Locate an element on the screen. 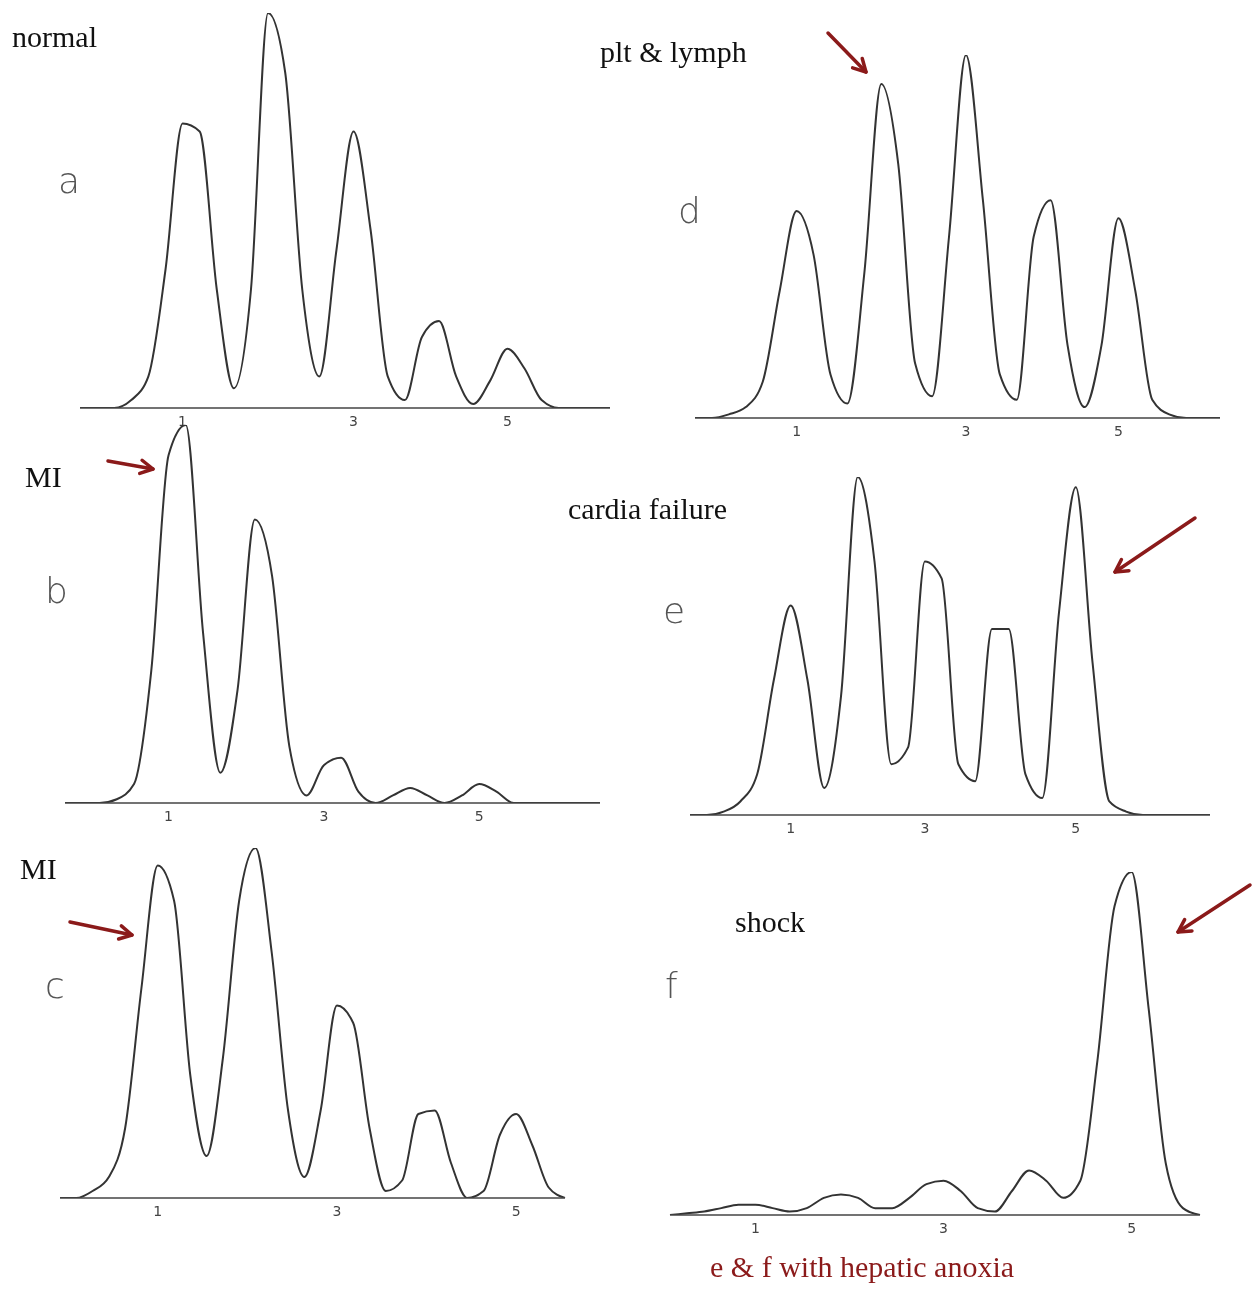  text: cardia failure is located at coordinates (648, 509).